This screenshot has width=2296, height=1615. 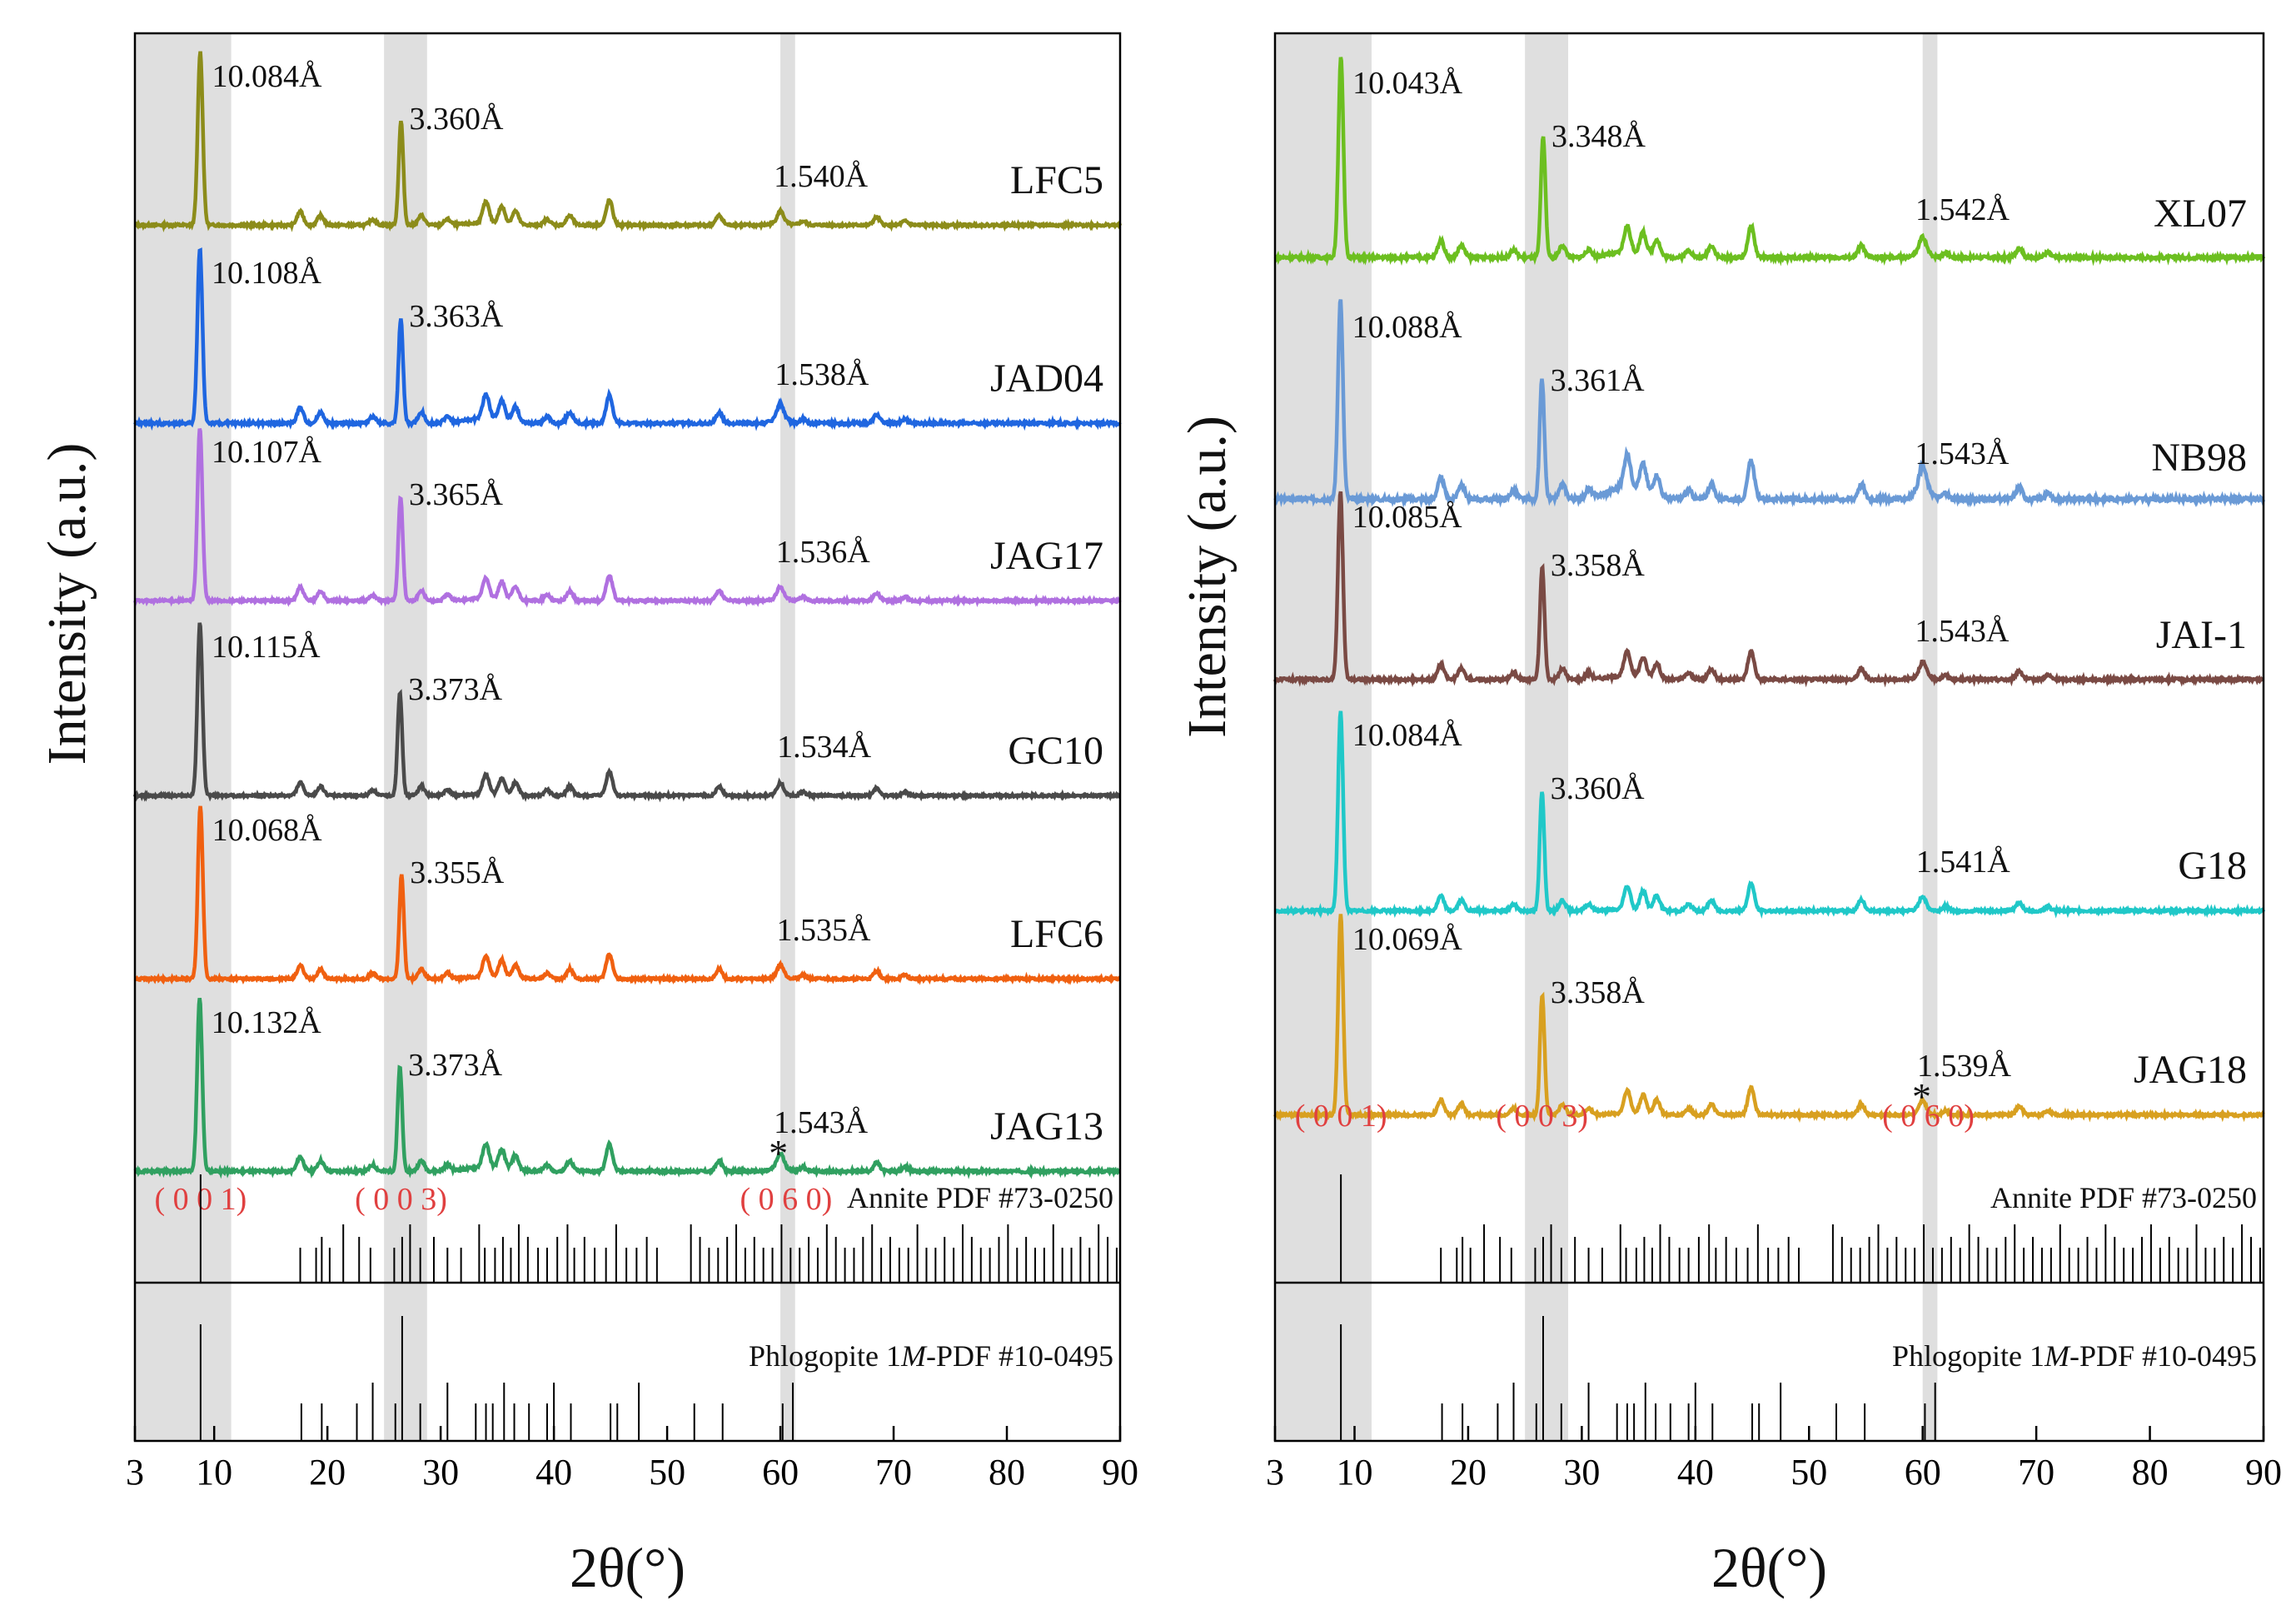 I want to click on d003-label-JAI-1: 3.358Å, so click(x=1599, y=565).